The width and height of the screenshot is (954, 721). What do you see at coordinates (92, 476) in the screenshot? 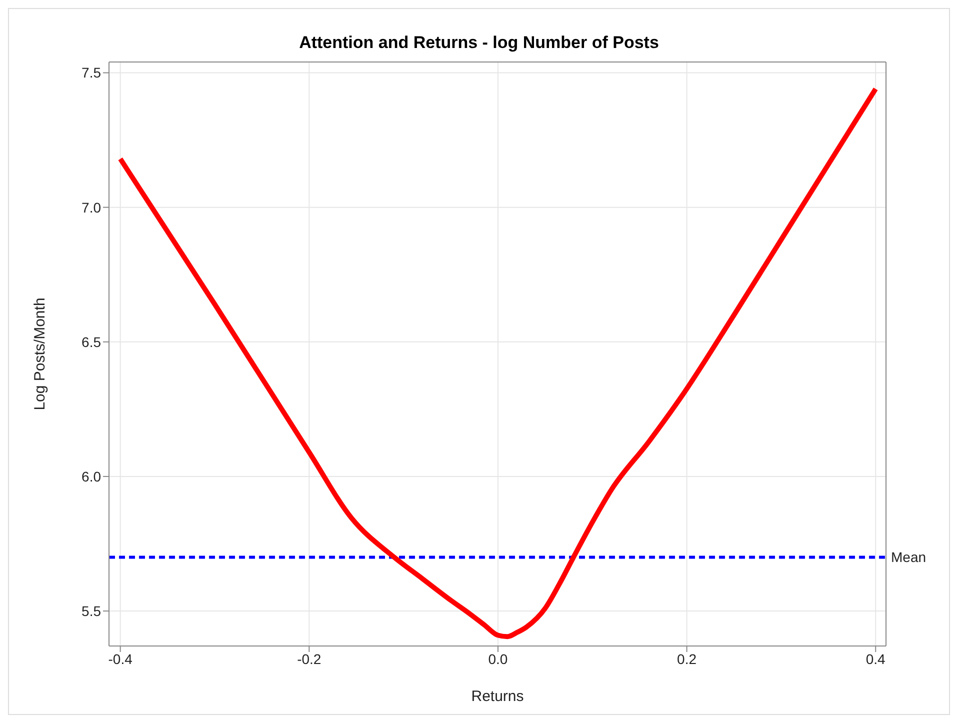
I see `y-tick-label: 6.0` at bounding box center [92, 476].